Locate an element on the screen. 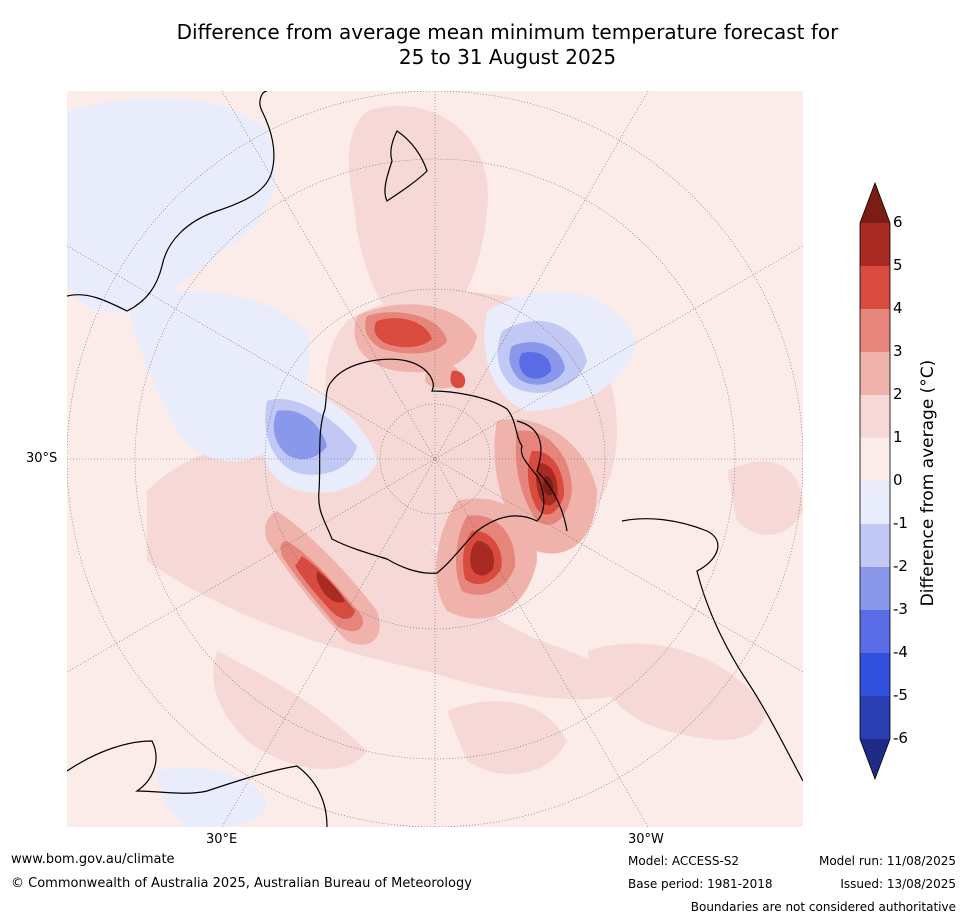 The height and width of the screenshot is (919, 965). model-text: Model: ACCESS-S2 is located at coordinates (684, 861).